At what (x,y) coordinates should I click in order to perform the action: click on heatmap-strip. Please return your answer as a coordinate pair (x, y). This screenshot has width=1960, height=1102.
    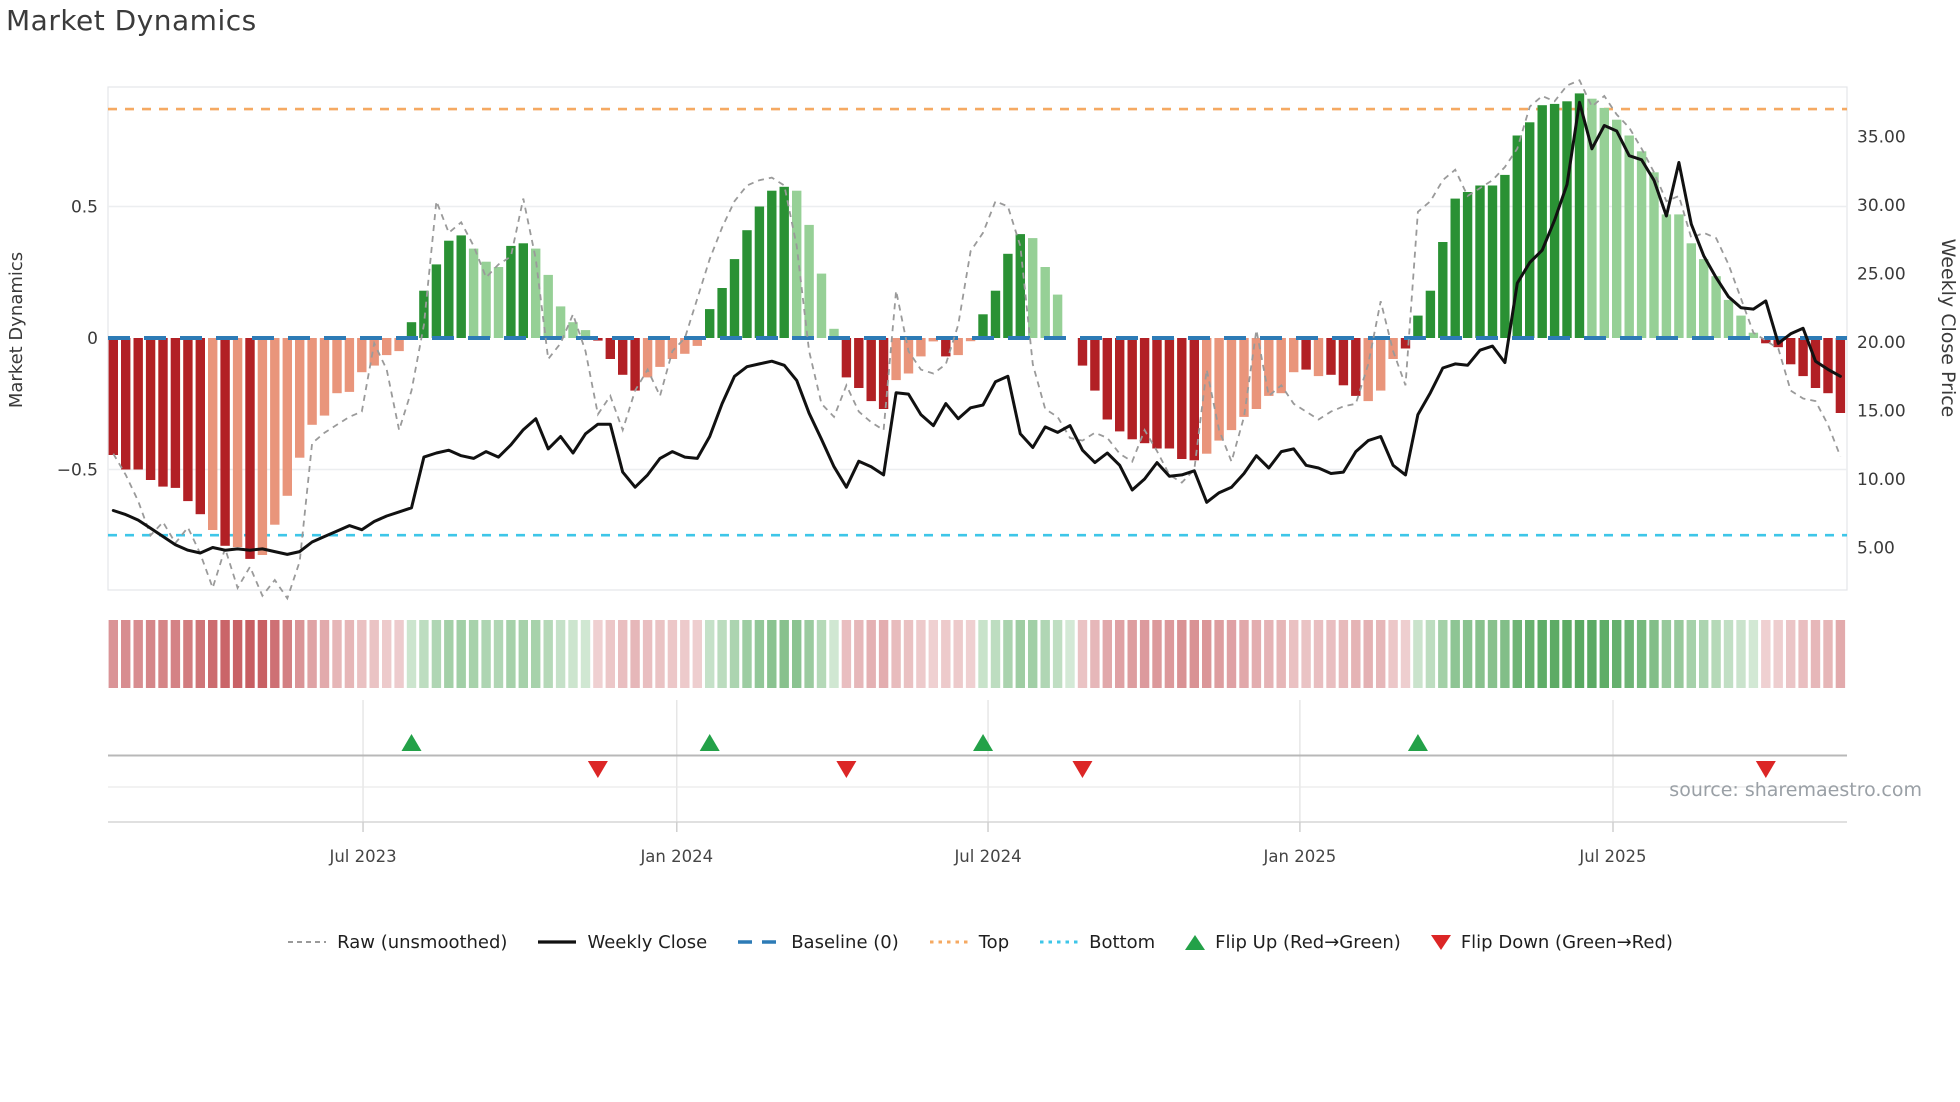
    Looking at the image, I should click on (977, 654).